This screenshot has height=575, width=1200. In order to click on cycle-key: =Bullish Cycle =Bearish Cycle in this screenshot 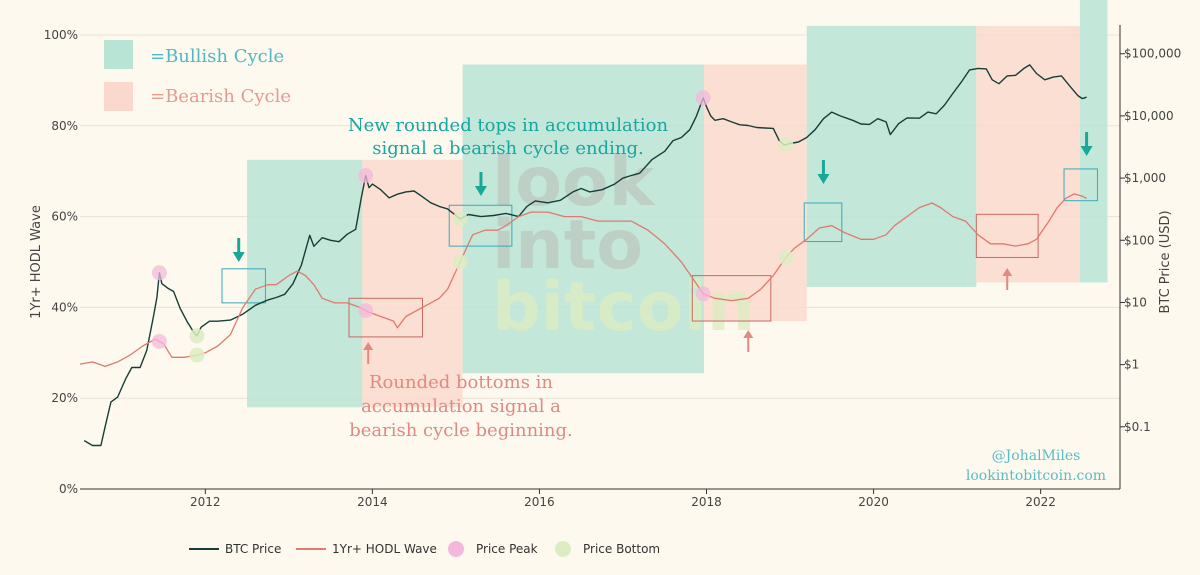, I will do `click(197, 75)`.